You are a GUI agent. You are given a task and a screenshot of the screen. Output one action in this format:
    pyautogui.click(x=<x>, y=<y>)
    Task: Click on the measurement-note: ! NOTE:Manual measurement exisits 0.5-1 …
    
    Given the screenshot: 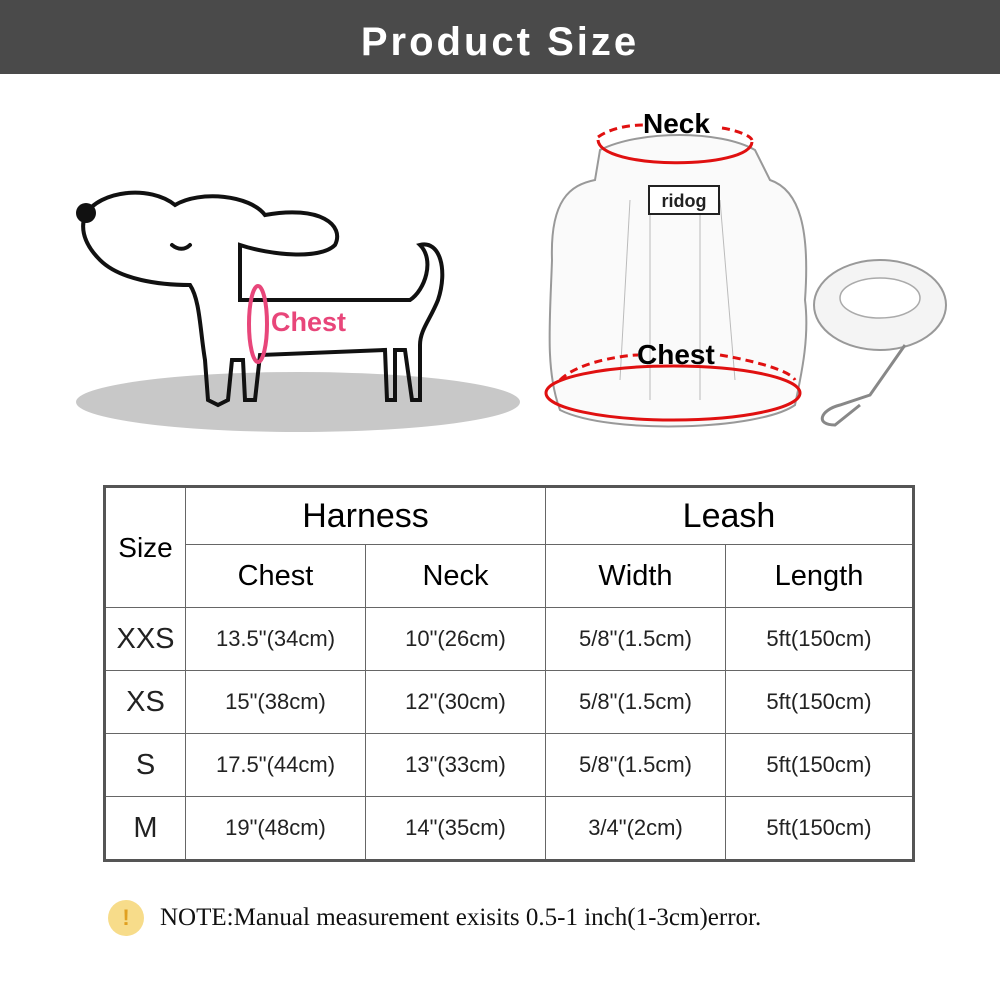 What is the action you would take?
    pyautogui.click(x=434, y=918)
    